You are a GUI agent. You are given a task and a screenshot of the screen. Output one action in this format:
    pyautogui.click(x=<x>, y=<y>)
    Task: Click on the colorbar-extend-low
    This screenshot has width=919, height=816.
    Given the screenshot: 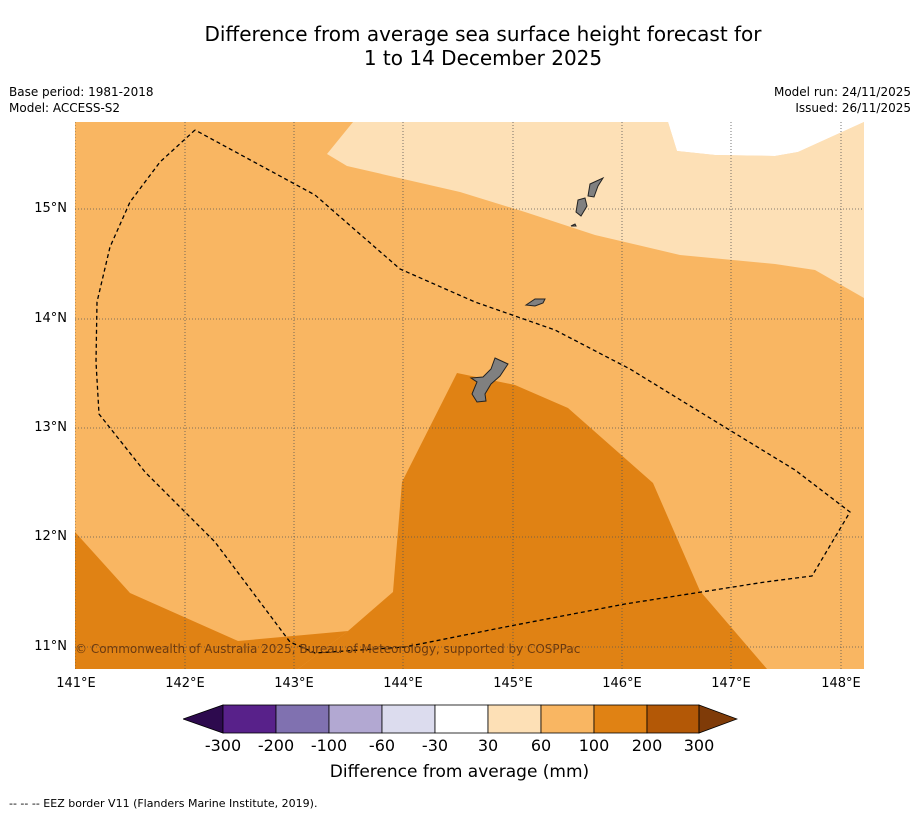 What is the action you would take?
    pyautogui.click(x=203, y=719)
    